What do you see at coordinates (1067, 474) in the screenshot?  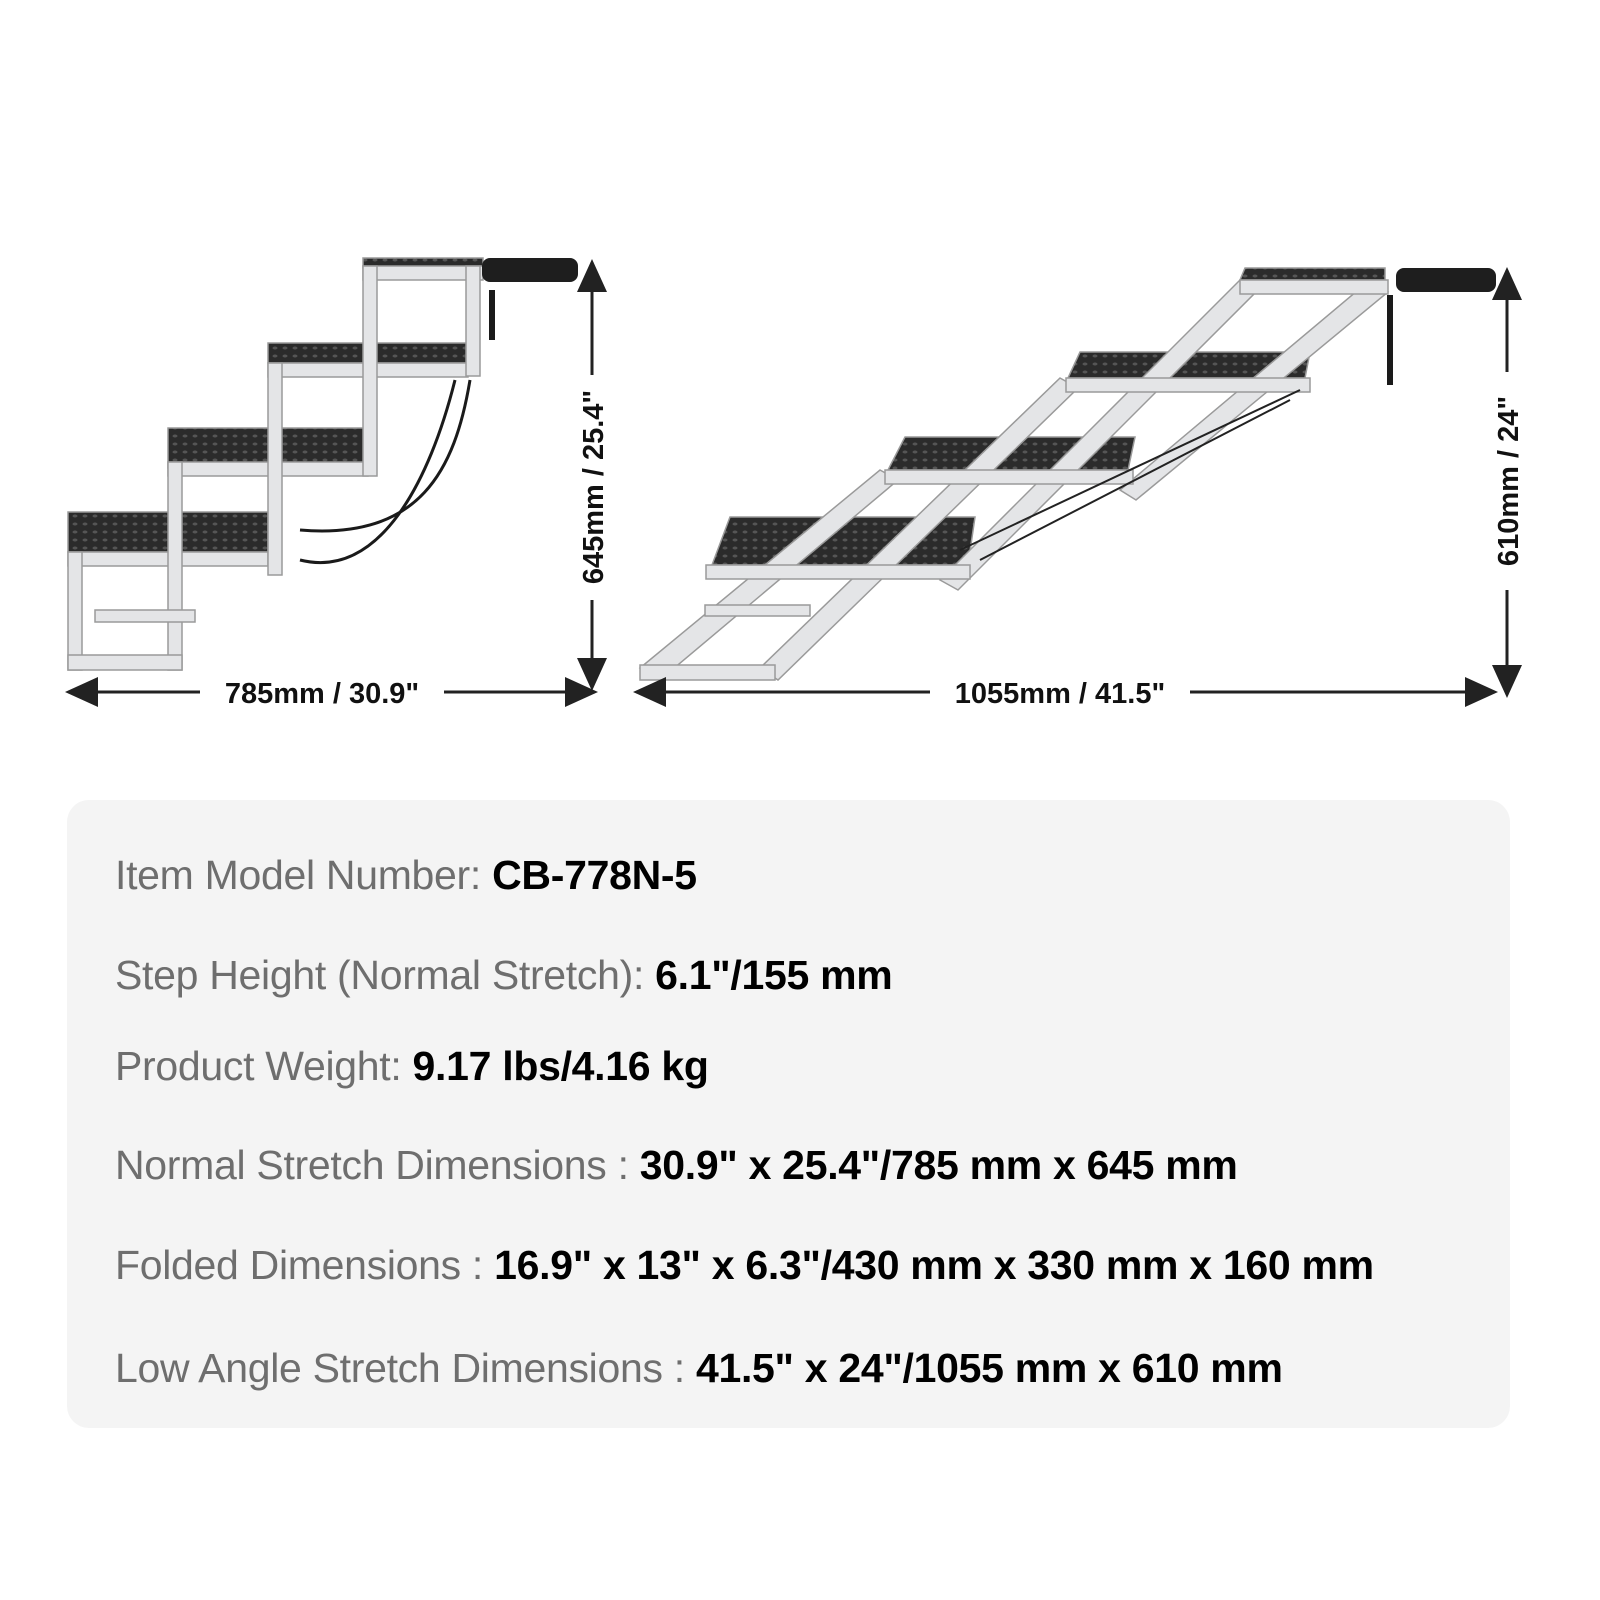 I see `low-angle-stairs` at bounding box center [1067, 474].